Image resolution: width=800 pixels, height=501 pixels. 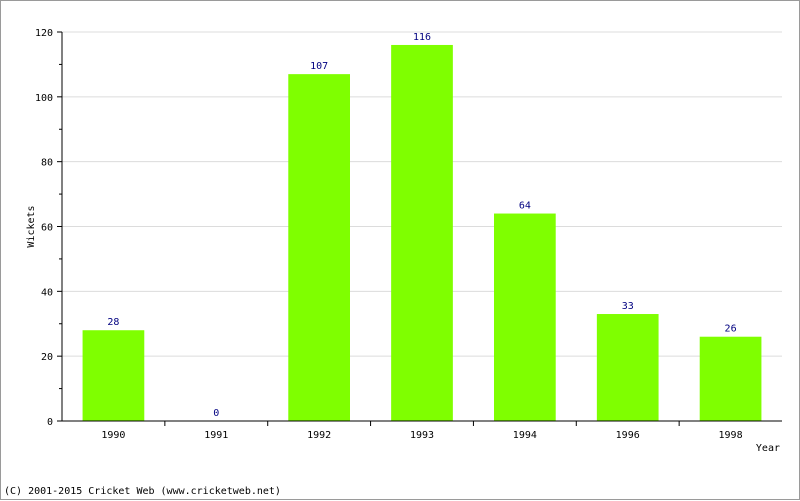 What do you see at coordinates (113, 322) in the screenshot?
I see `bar-value-label: 28` at bounding box center [113, 322].